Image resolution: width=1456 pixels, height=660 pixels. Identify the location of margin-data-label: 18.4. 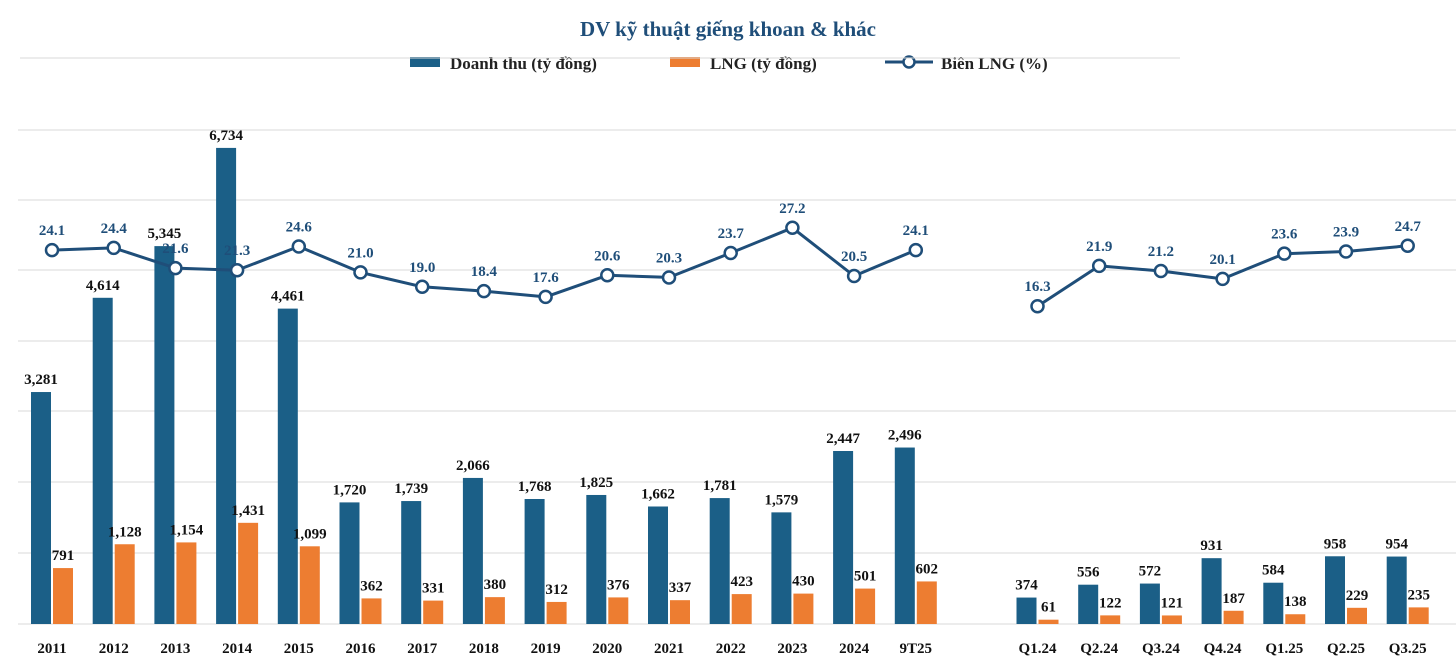
(484, 272).